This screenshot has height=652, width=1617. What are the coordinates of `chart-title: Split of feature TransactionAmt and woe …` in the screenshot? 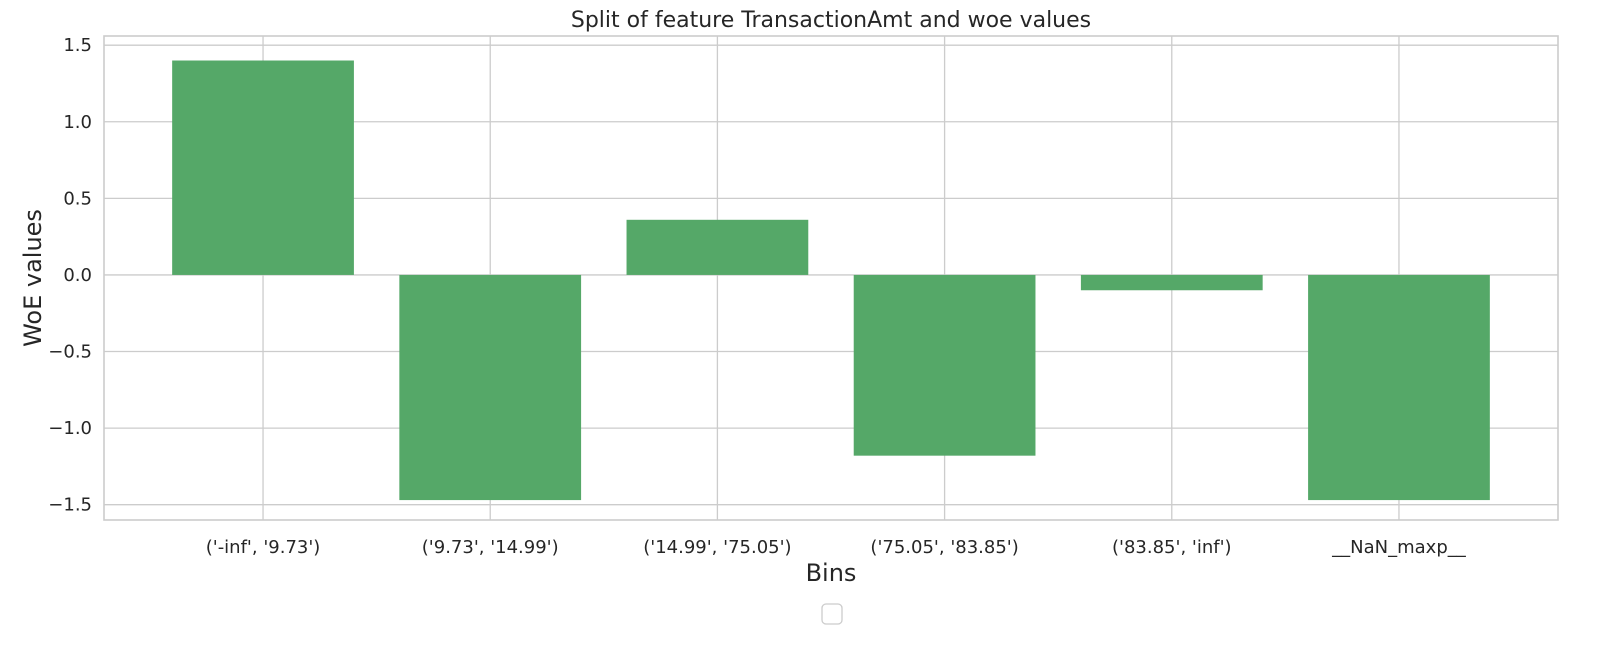 It's located at (831, 20).